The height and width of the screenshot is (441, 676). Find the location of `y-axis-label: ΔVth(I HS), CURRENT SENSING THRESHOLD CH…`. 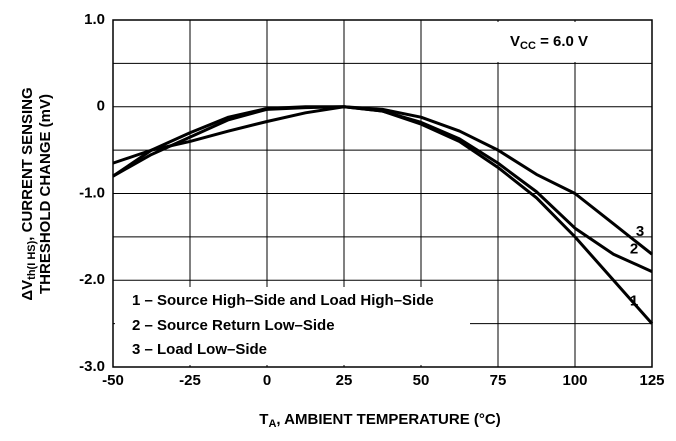

y-axis-label: ΔVth(I HS), CURRENT SENSING THRESHOLD CH… is located at coordinates (36, 193).